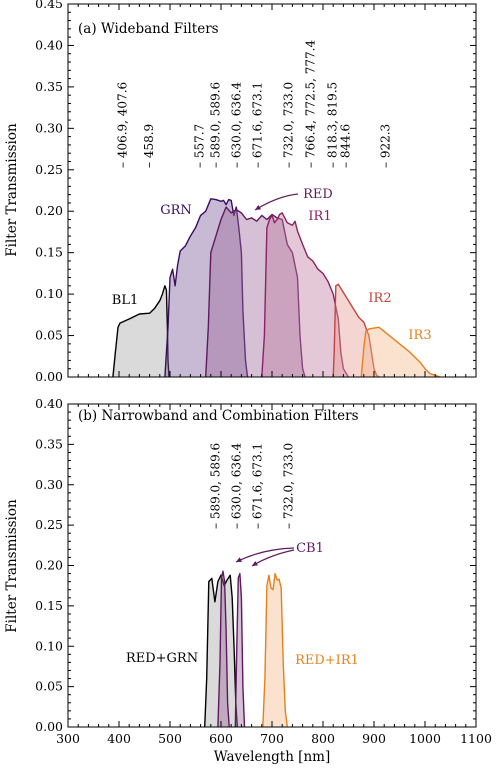 Image resolution: width=498 pixels, height=783 pixels. I want to click on x-tick-label: 900, so click(374, 738).